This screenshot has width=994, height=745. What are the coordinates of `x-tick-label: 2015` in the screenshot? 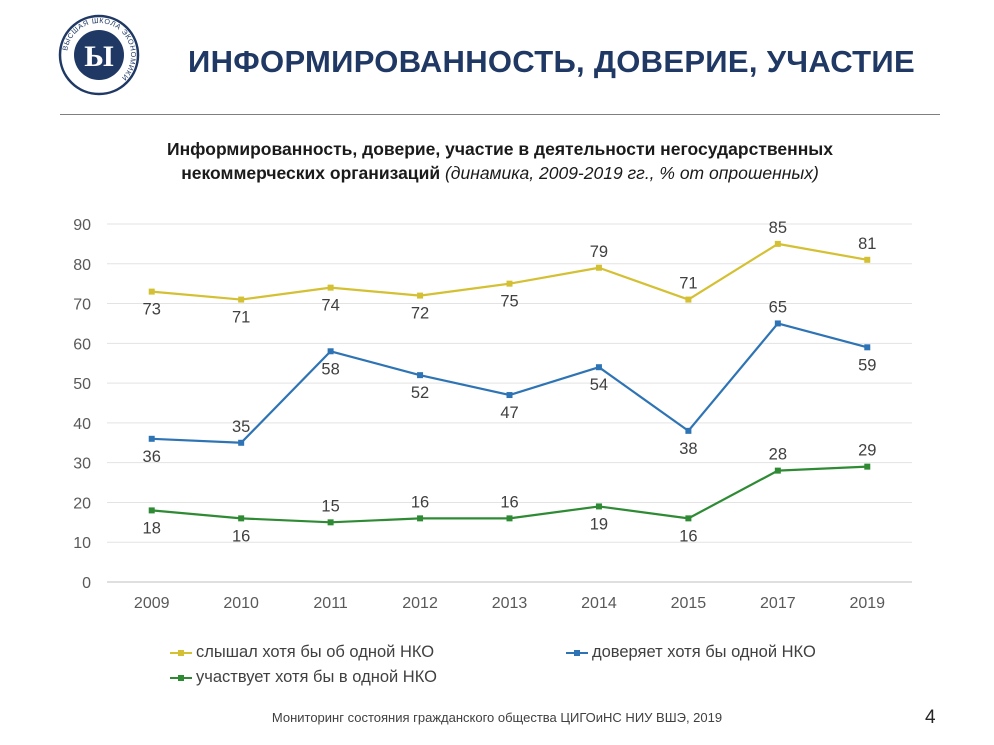 It's located at (689, 603).